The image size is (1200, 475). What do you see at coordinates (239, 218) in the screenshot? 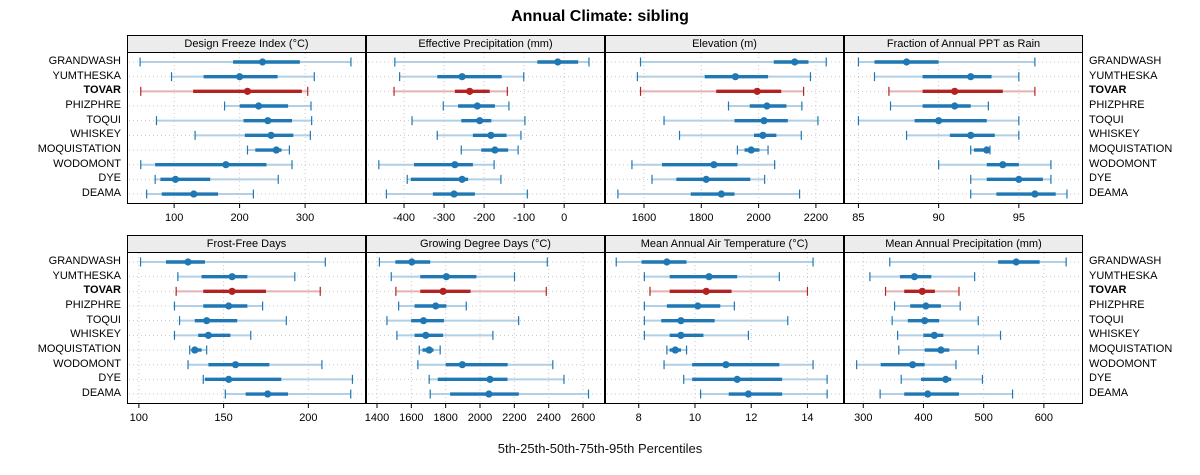
I see `tick-label: 200` at bounding box center [239, 218].